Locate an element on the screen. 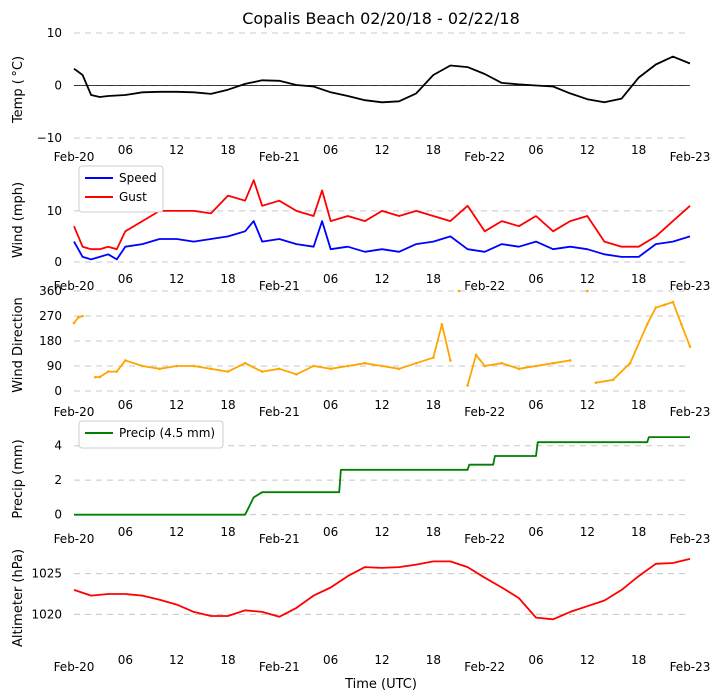  y-tick-label: −10 is located at coordinates (49, 138).